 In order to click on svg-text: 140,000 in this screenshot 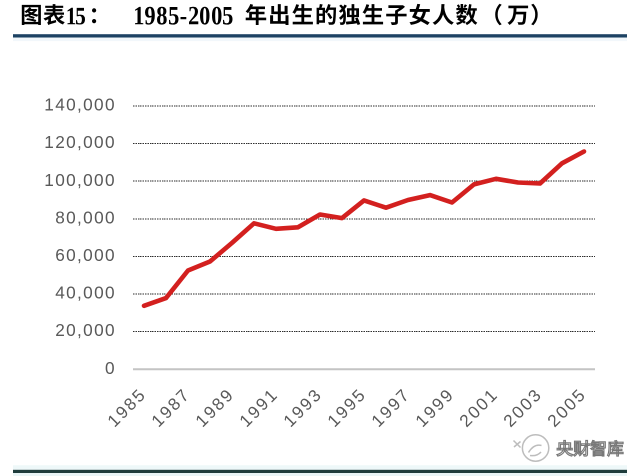, I will do `click(80, 105)`.